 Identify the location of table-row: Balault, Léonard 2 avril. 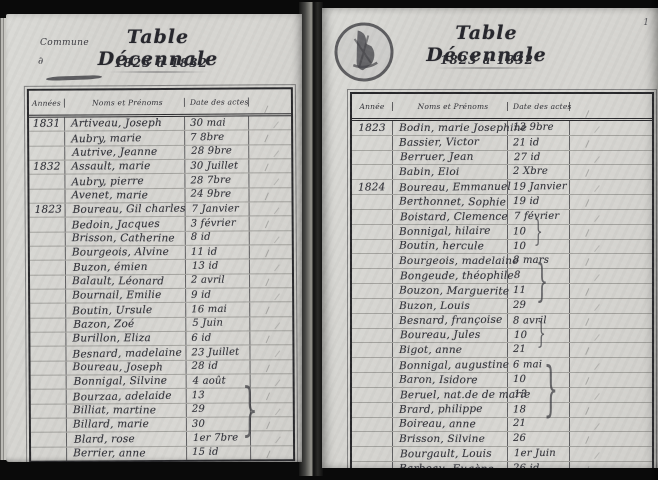
(161, 281).